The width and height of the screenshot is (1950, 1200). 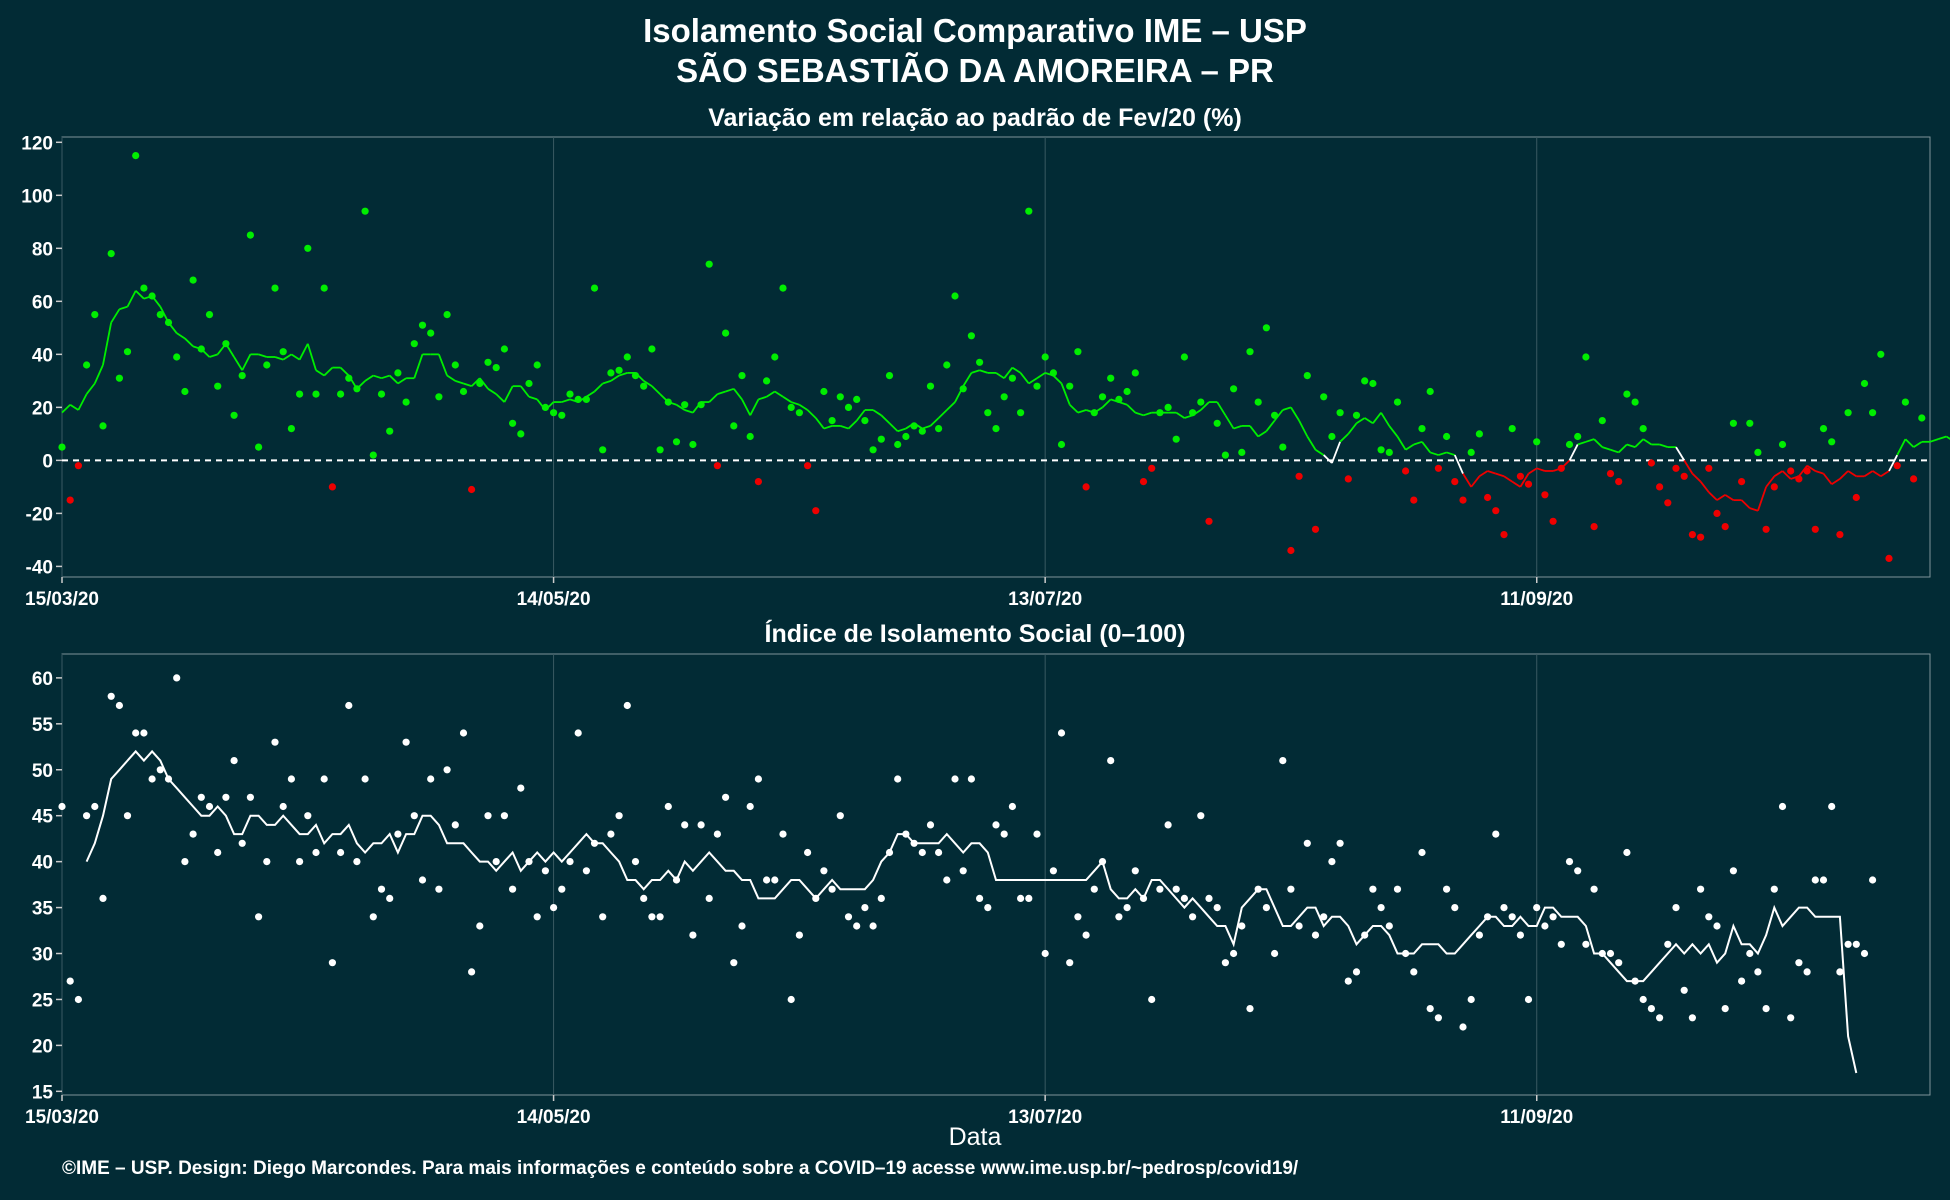 What do you see at coordinates (1045, 1117) in the screenshot?
I see `x-tick-label: 13/07/20` at bounding box center [1045, 1117].